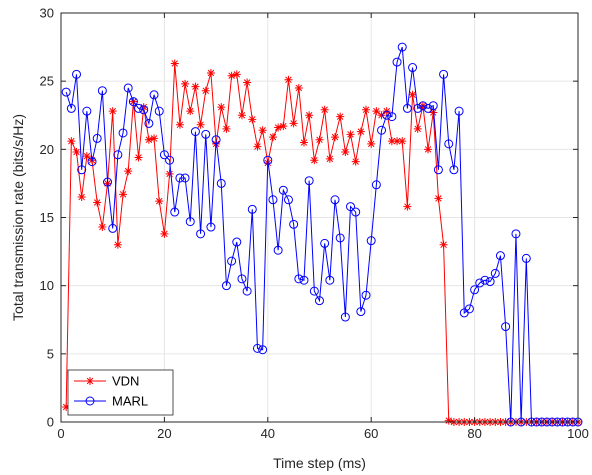  I want to click on y-axis-label: Total transmission rate (bits/s/Hz), so click(18, 217).